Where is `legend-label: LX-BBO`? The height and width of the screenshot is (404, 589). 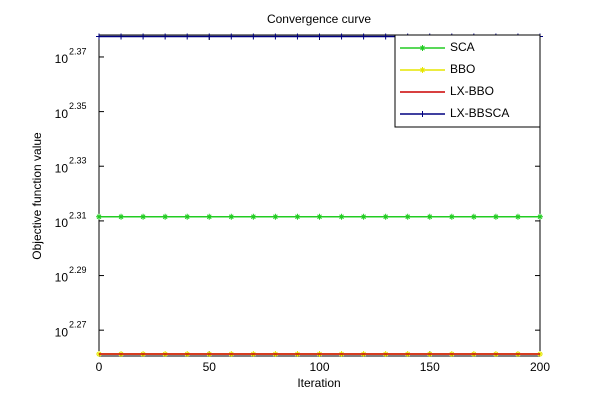
legend-label: LX-BBO is located at coordinates (472, 91).